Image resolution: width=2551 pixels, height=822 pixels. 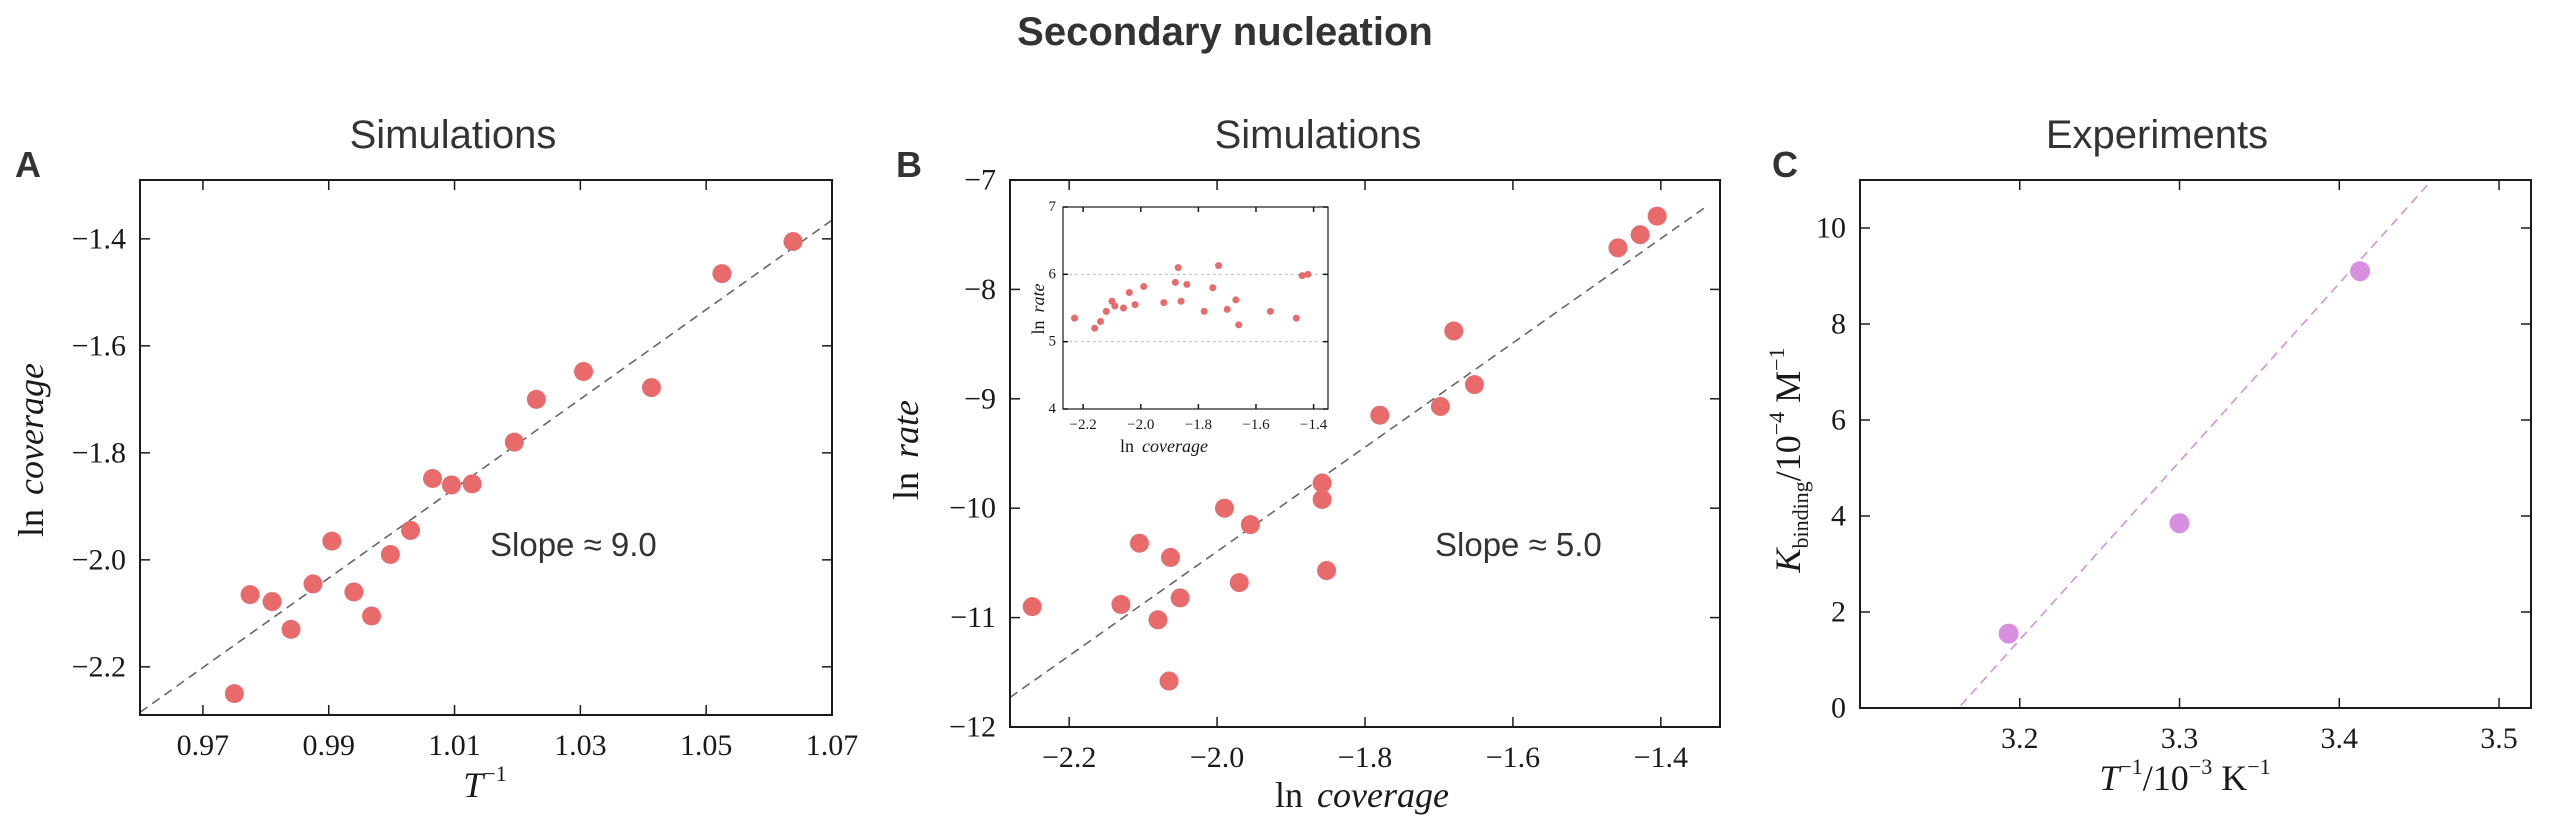 What do you see at coordinates (1053, 342) in the screenshot?
I see `panel-binset-y-tick-label: 5` at bounding box center [1053, 342].